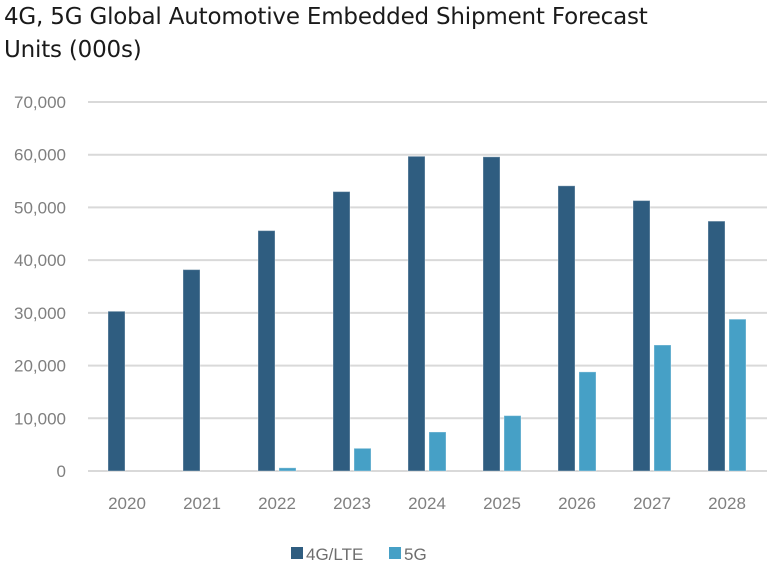 The height and width of the screenshot is (564, 767). What do you see at coordinates (40, 313) in the screenshot?
I see `y-tick-label: 30,000` at bounding box center [40, 313].